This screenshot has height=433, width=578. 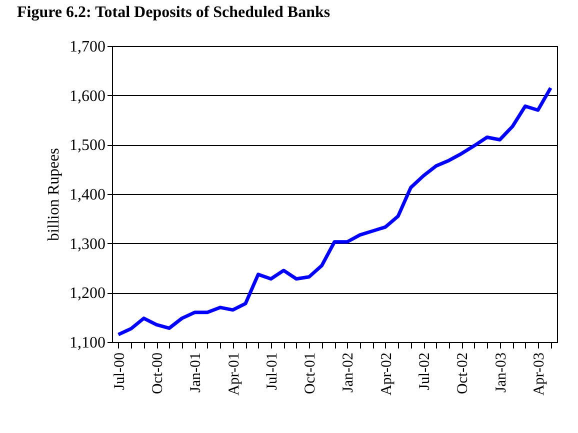 What do you see at coordinates (539, 374) in the screenshot?
I see `x-tick-label: Apr-03` at bounding box center [539, 374].